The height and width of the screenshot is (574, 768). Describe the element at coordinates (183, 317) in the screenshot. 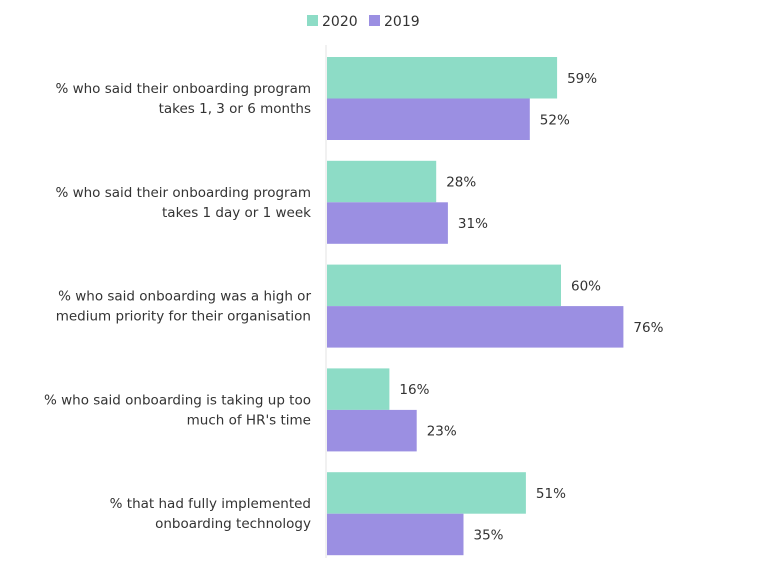

I see `category-label: medium priority for their organisation` at that location.